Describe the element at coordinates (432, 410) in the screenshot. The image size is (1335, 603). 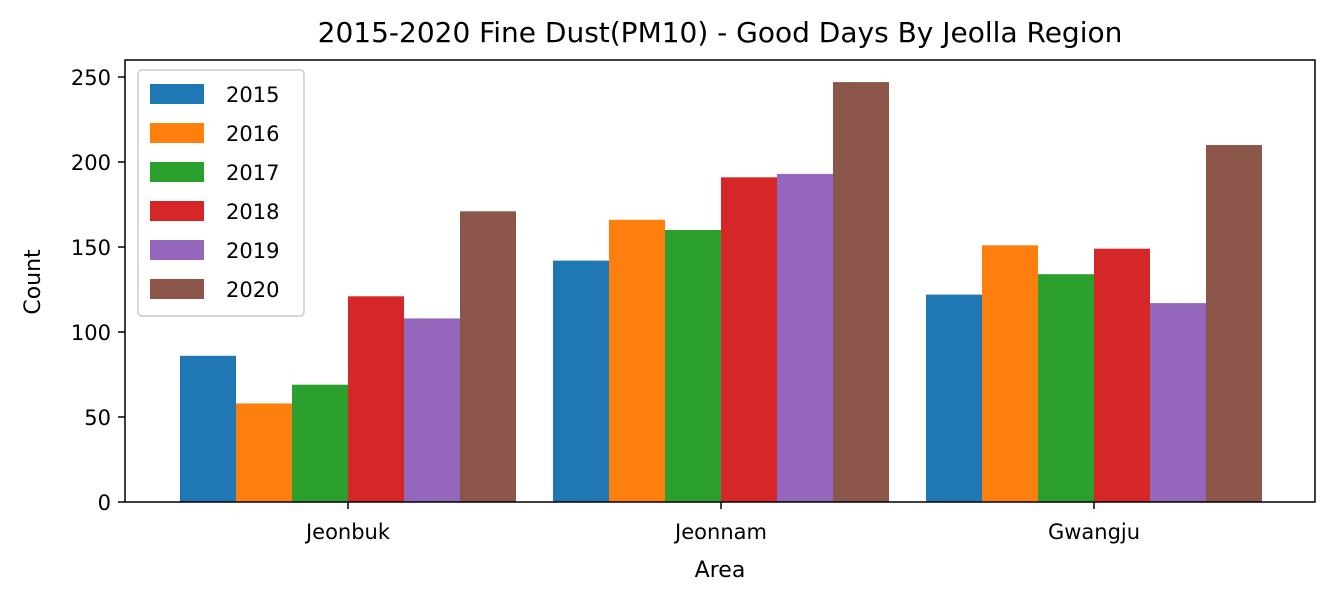
I see `bar-2019-jeonbuk` at that location.